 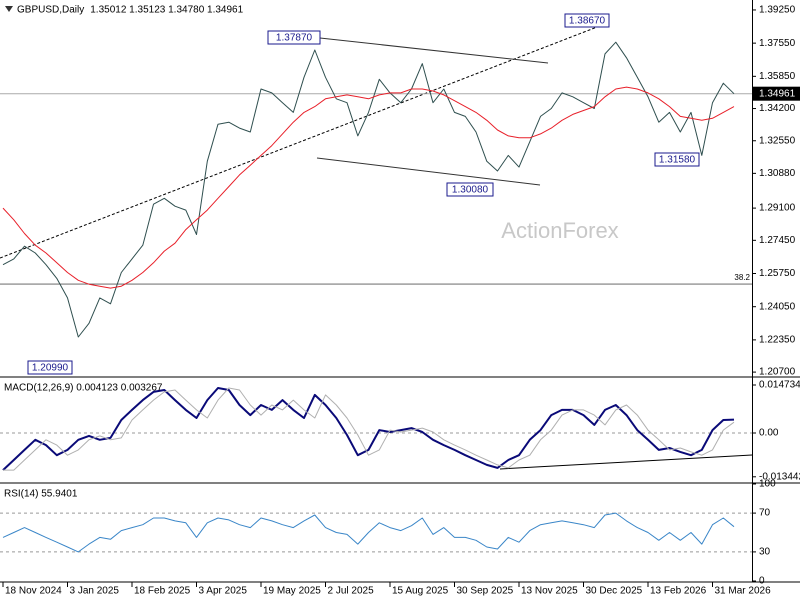 What do you see at coordinates (162, 591) in the screenshot?
I see `x-tick-label: 18 Feb 2025` at bounding box center [162, 591].